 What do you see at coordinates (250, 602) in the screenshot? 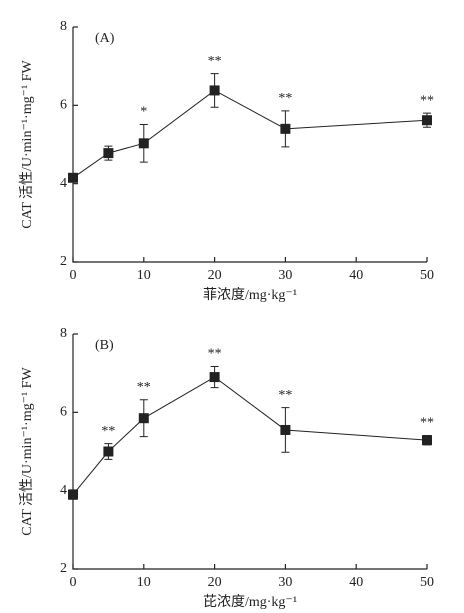
I see `x-axis-label: 芘浓度/mg·kg⁻¹` at bounding box center [250, 602].